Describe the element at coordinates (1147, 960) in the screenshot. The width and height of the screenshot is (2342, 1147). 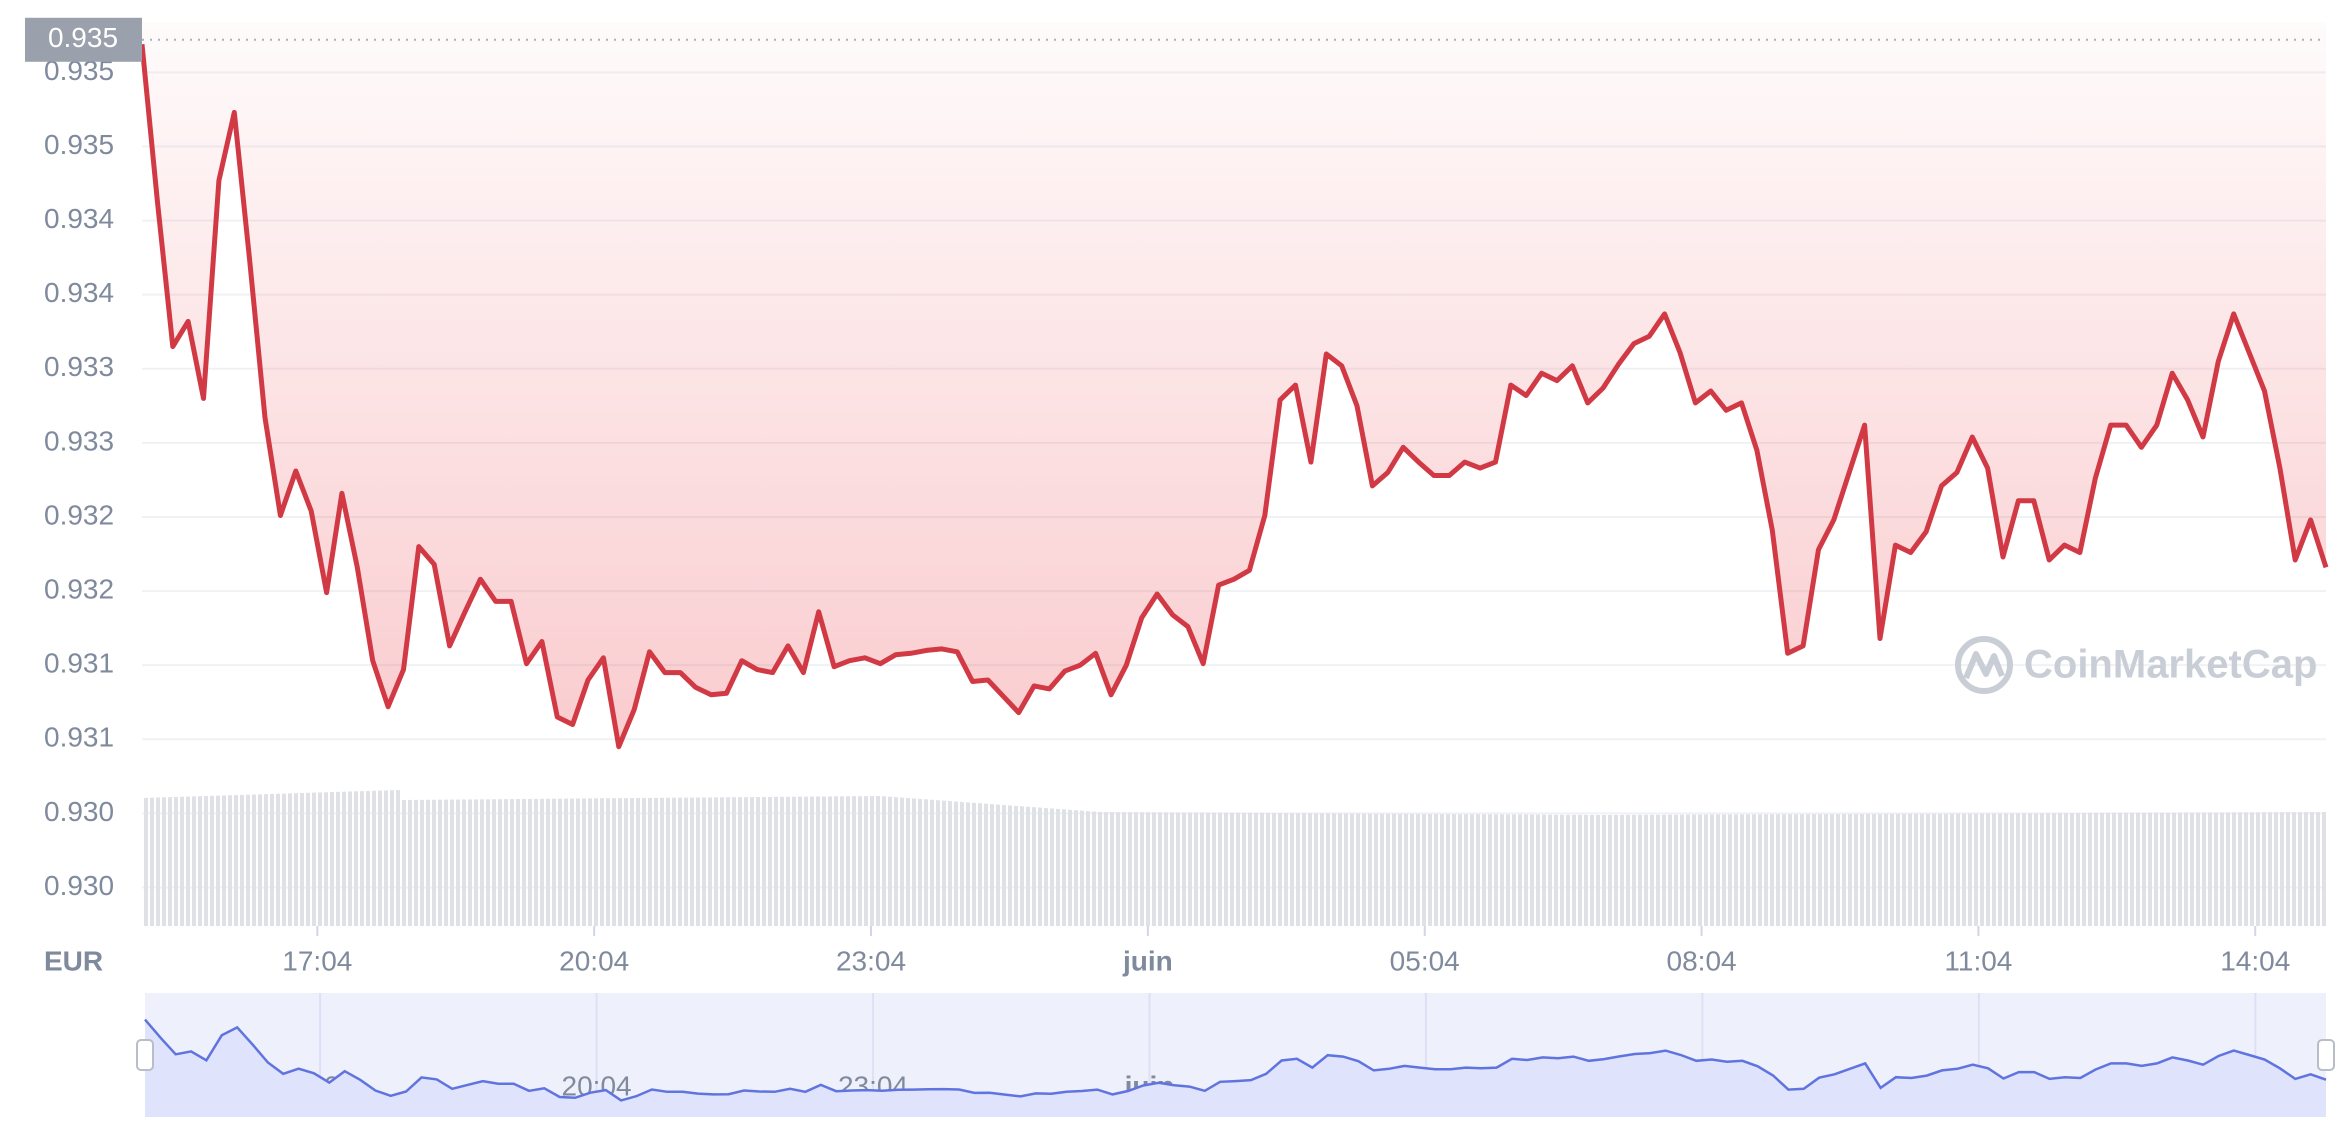
I see `x-tick-label: juin` at that location.